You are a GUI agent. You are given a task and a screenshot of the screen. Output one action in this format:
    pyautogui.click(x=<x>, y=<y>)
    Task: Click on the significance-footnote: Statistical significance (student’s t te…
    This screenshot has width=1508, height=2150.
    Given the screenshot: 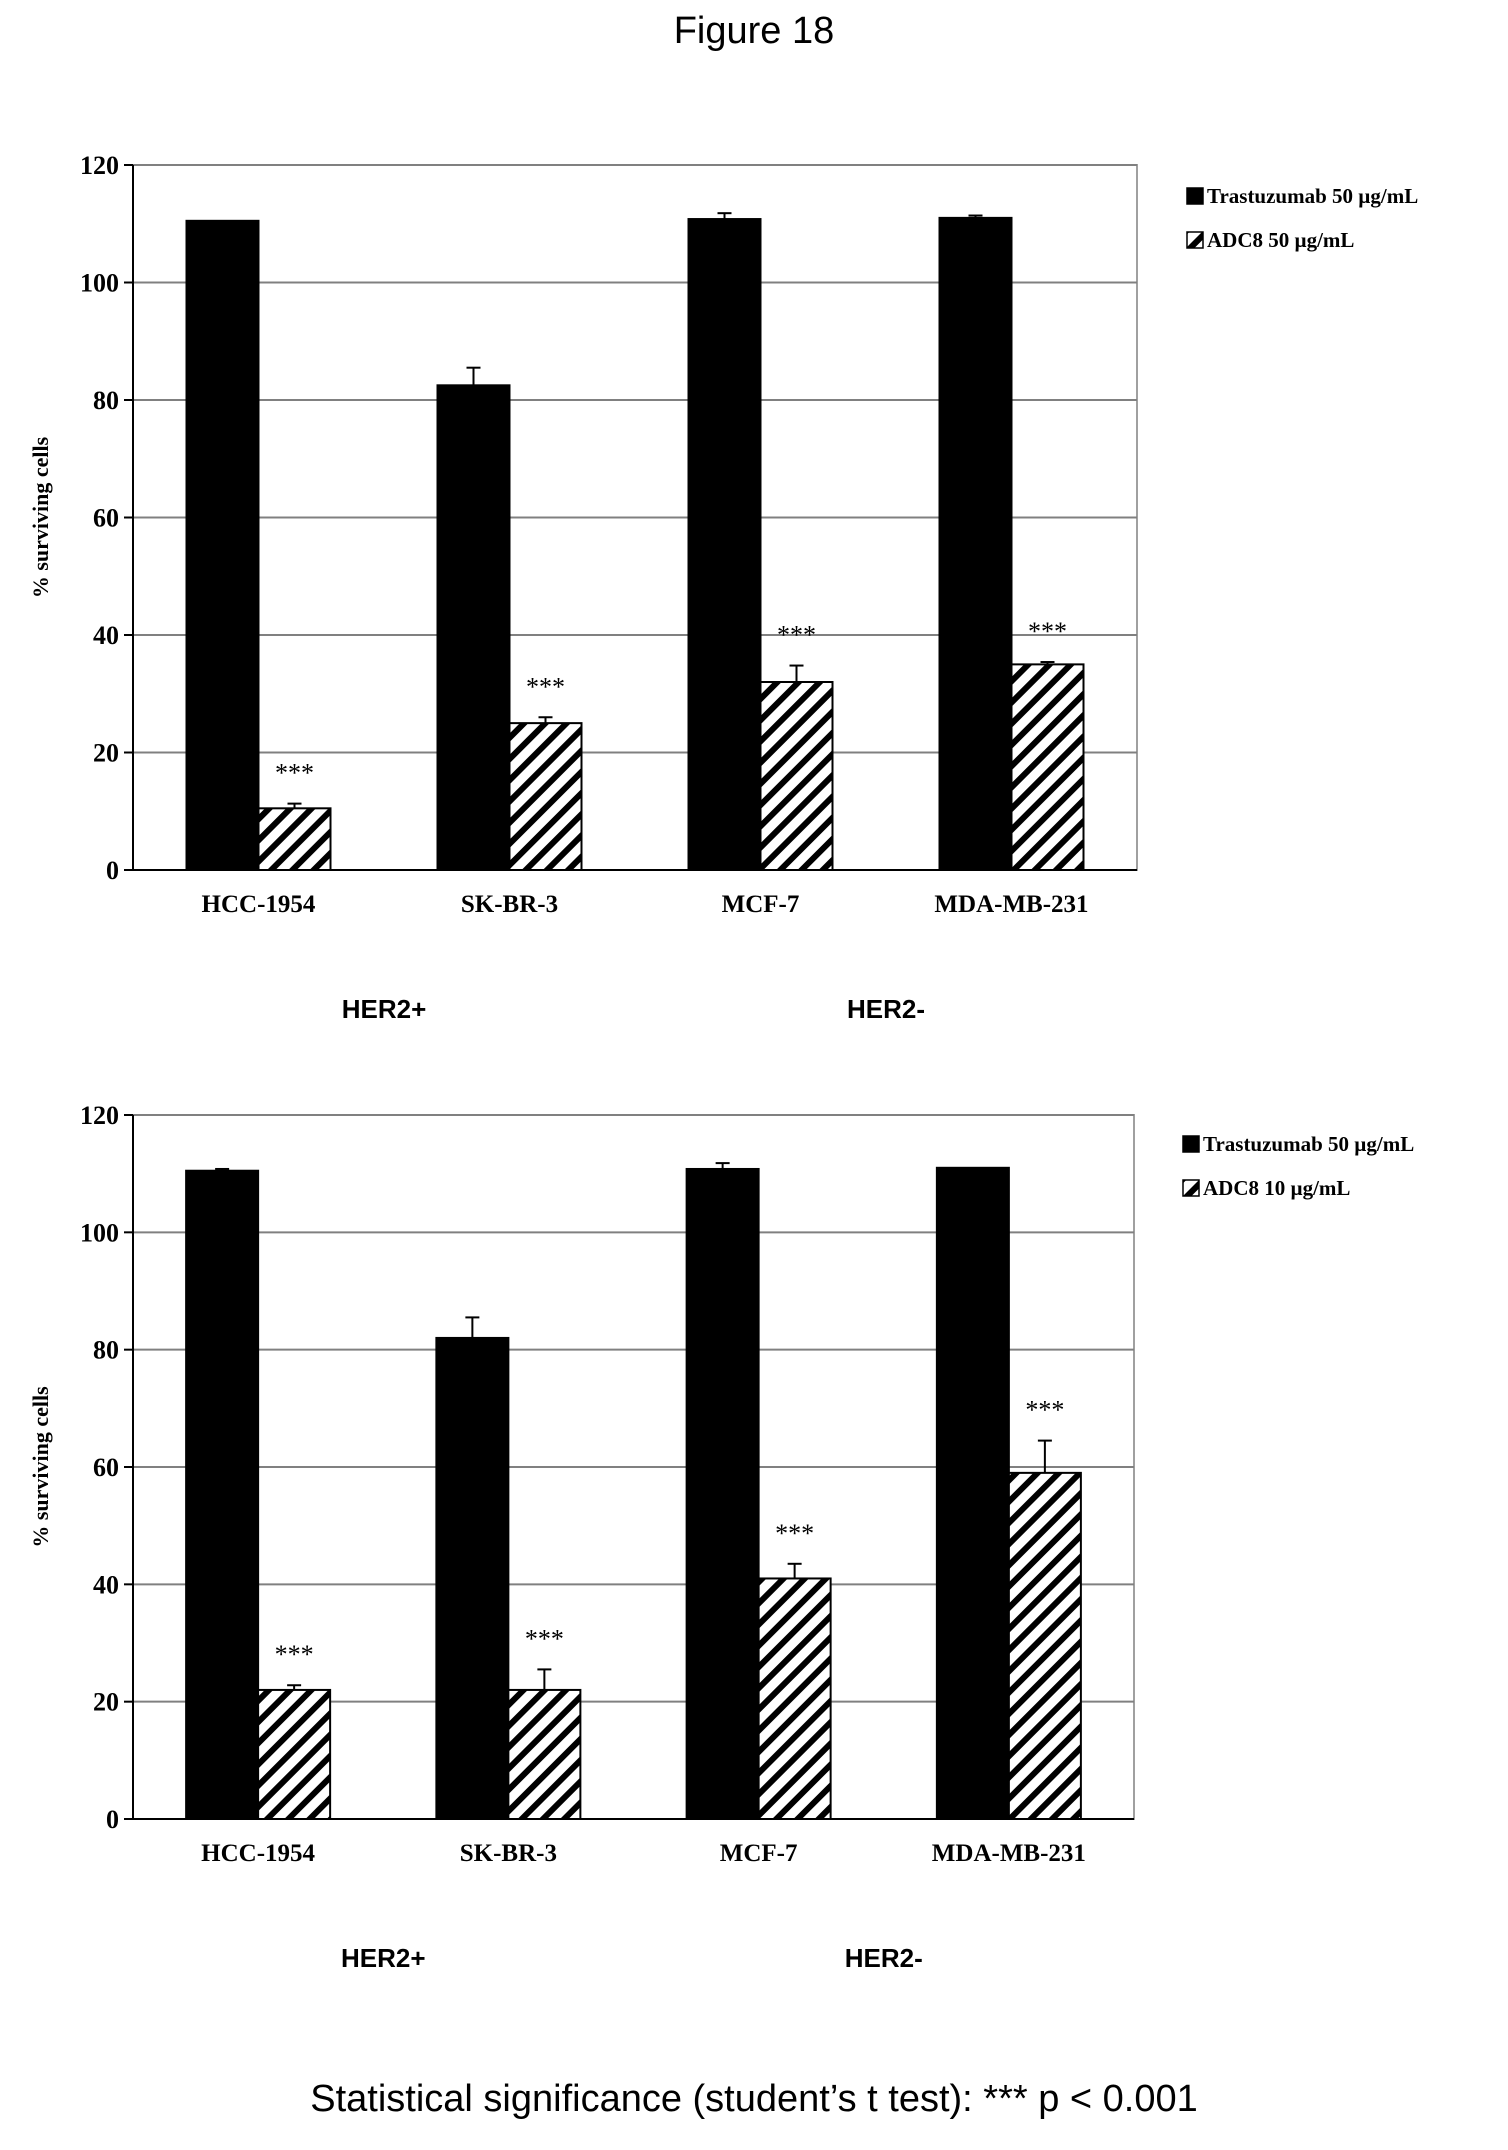 What is the action you would take?
    pyautogui.click(x=754, y=2099)
    